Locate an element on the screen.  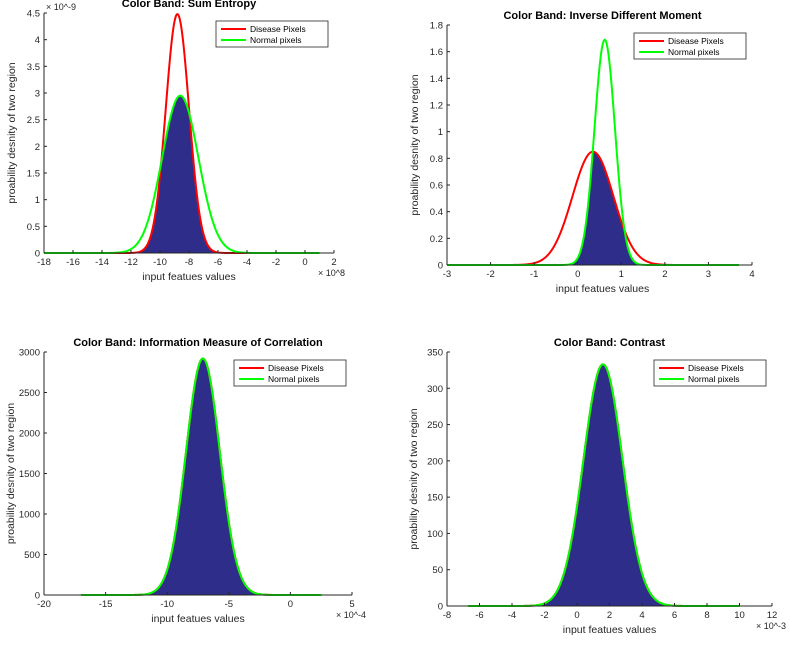
y-tick-label: 1.8 is located at coordinates (436, 26).